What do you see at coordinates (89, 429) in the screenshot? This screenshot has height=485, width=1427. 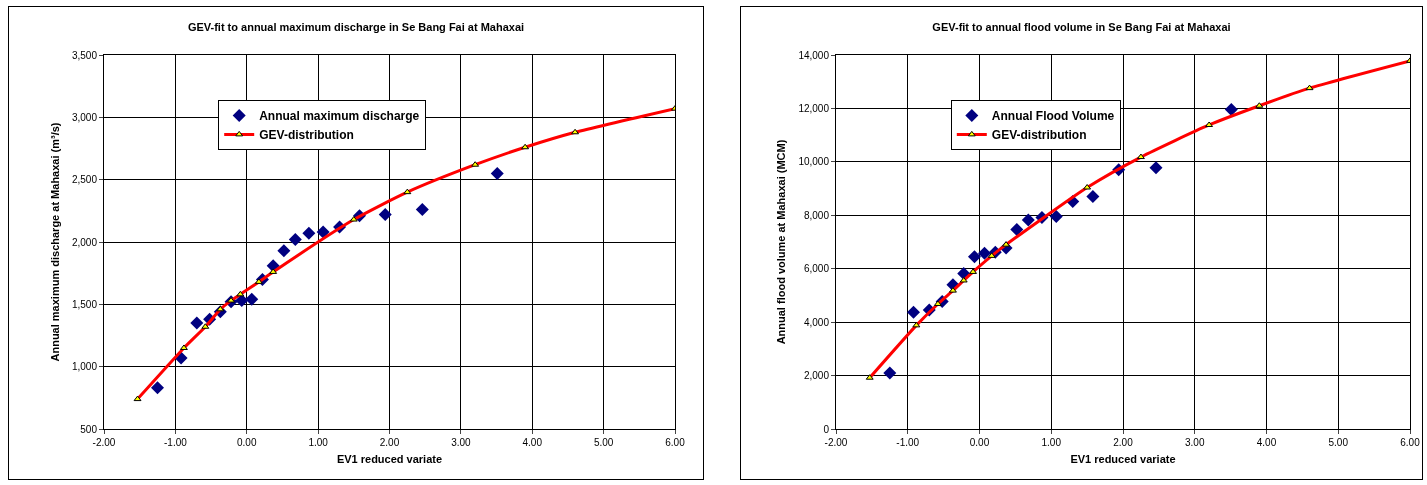 I see `y-tick-label: 500` at bounding box center [89, 429].